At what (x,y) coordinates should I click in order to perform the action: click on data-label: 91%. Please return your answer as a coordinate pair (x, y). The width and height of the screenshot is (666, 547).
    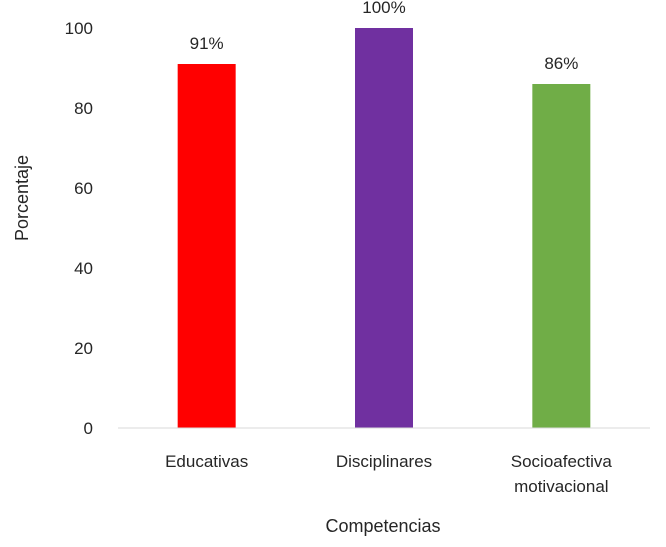
    Looking at the image, I should click on (207, 43).